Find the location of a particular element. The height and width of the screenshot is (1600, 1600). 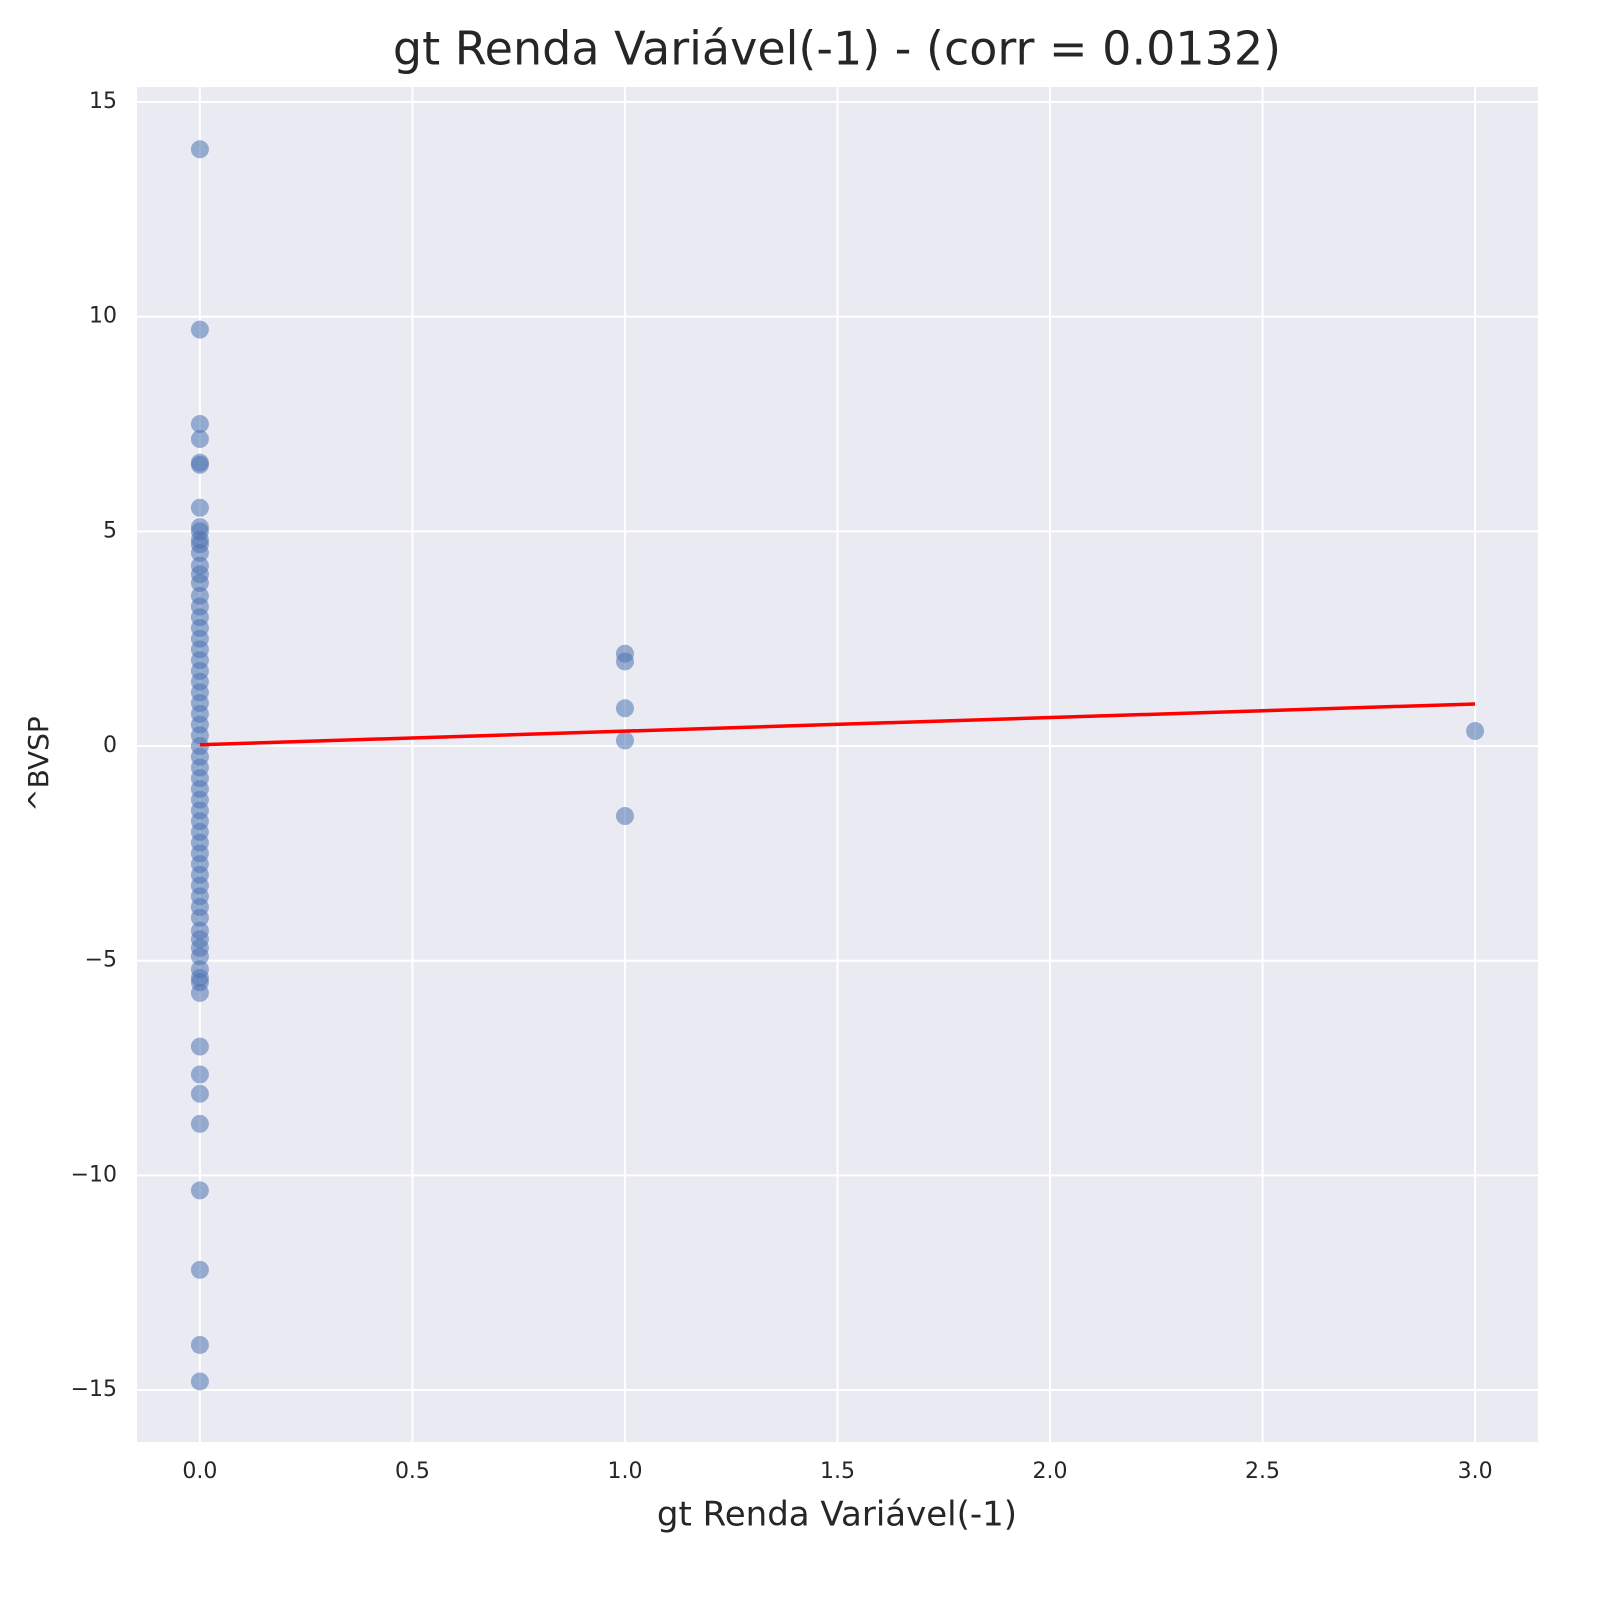

y-tick-label: 15 is located at coordinates (103, 101).